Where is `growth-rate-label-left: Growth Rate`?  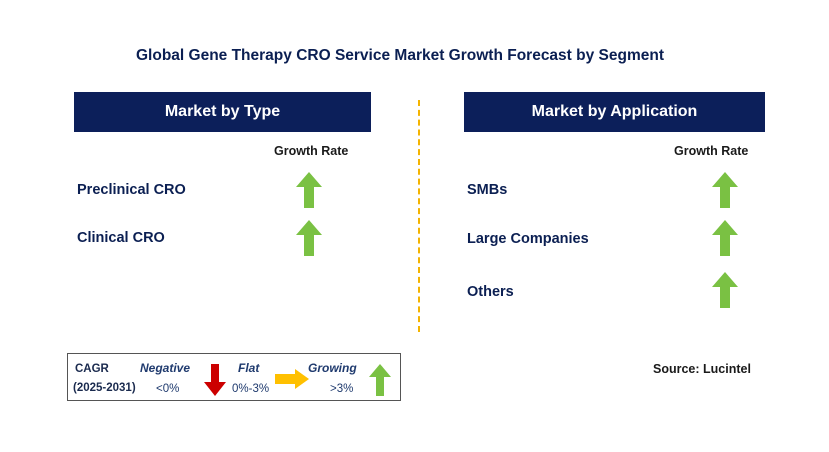
growth-rate-label-left: Growth Rate is located at coordinates (311, 151).